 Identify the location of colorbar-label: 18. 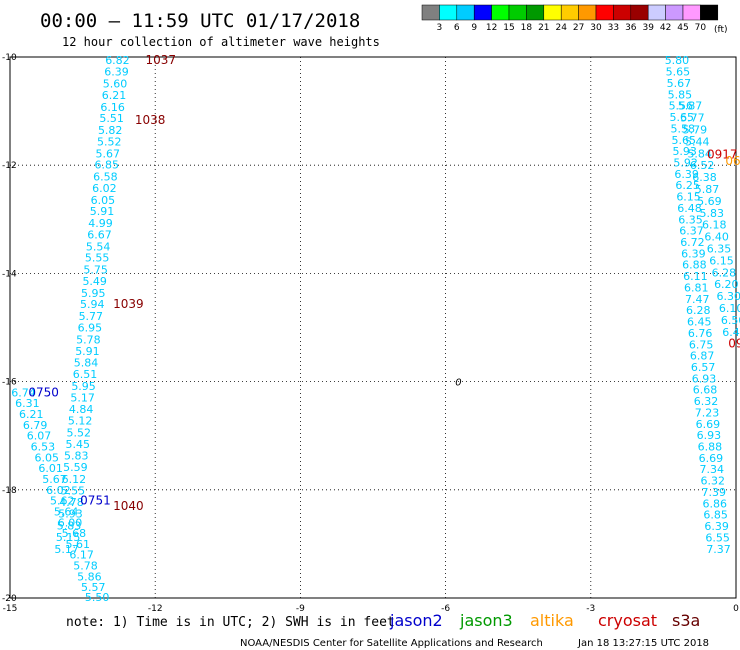
(527, 28).